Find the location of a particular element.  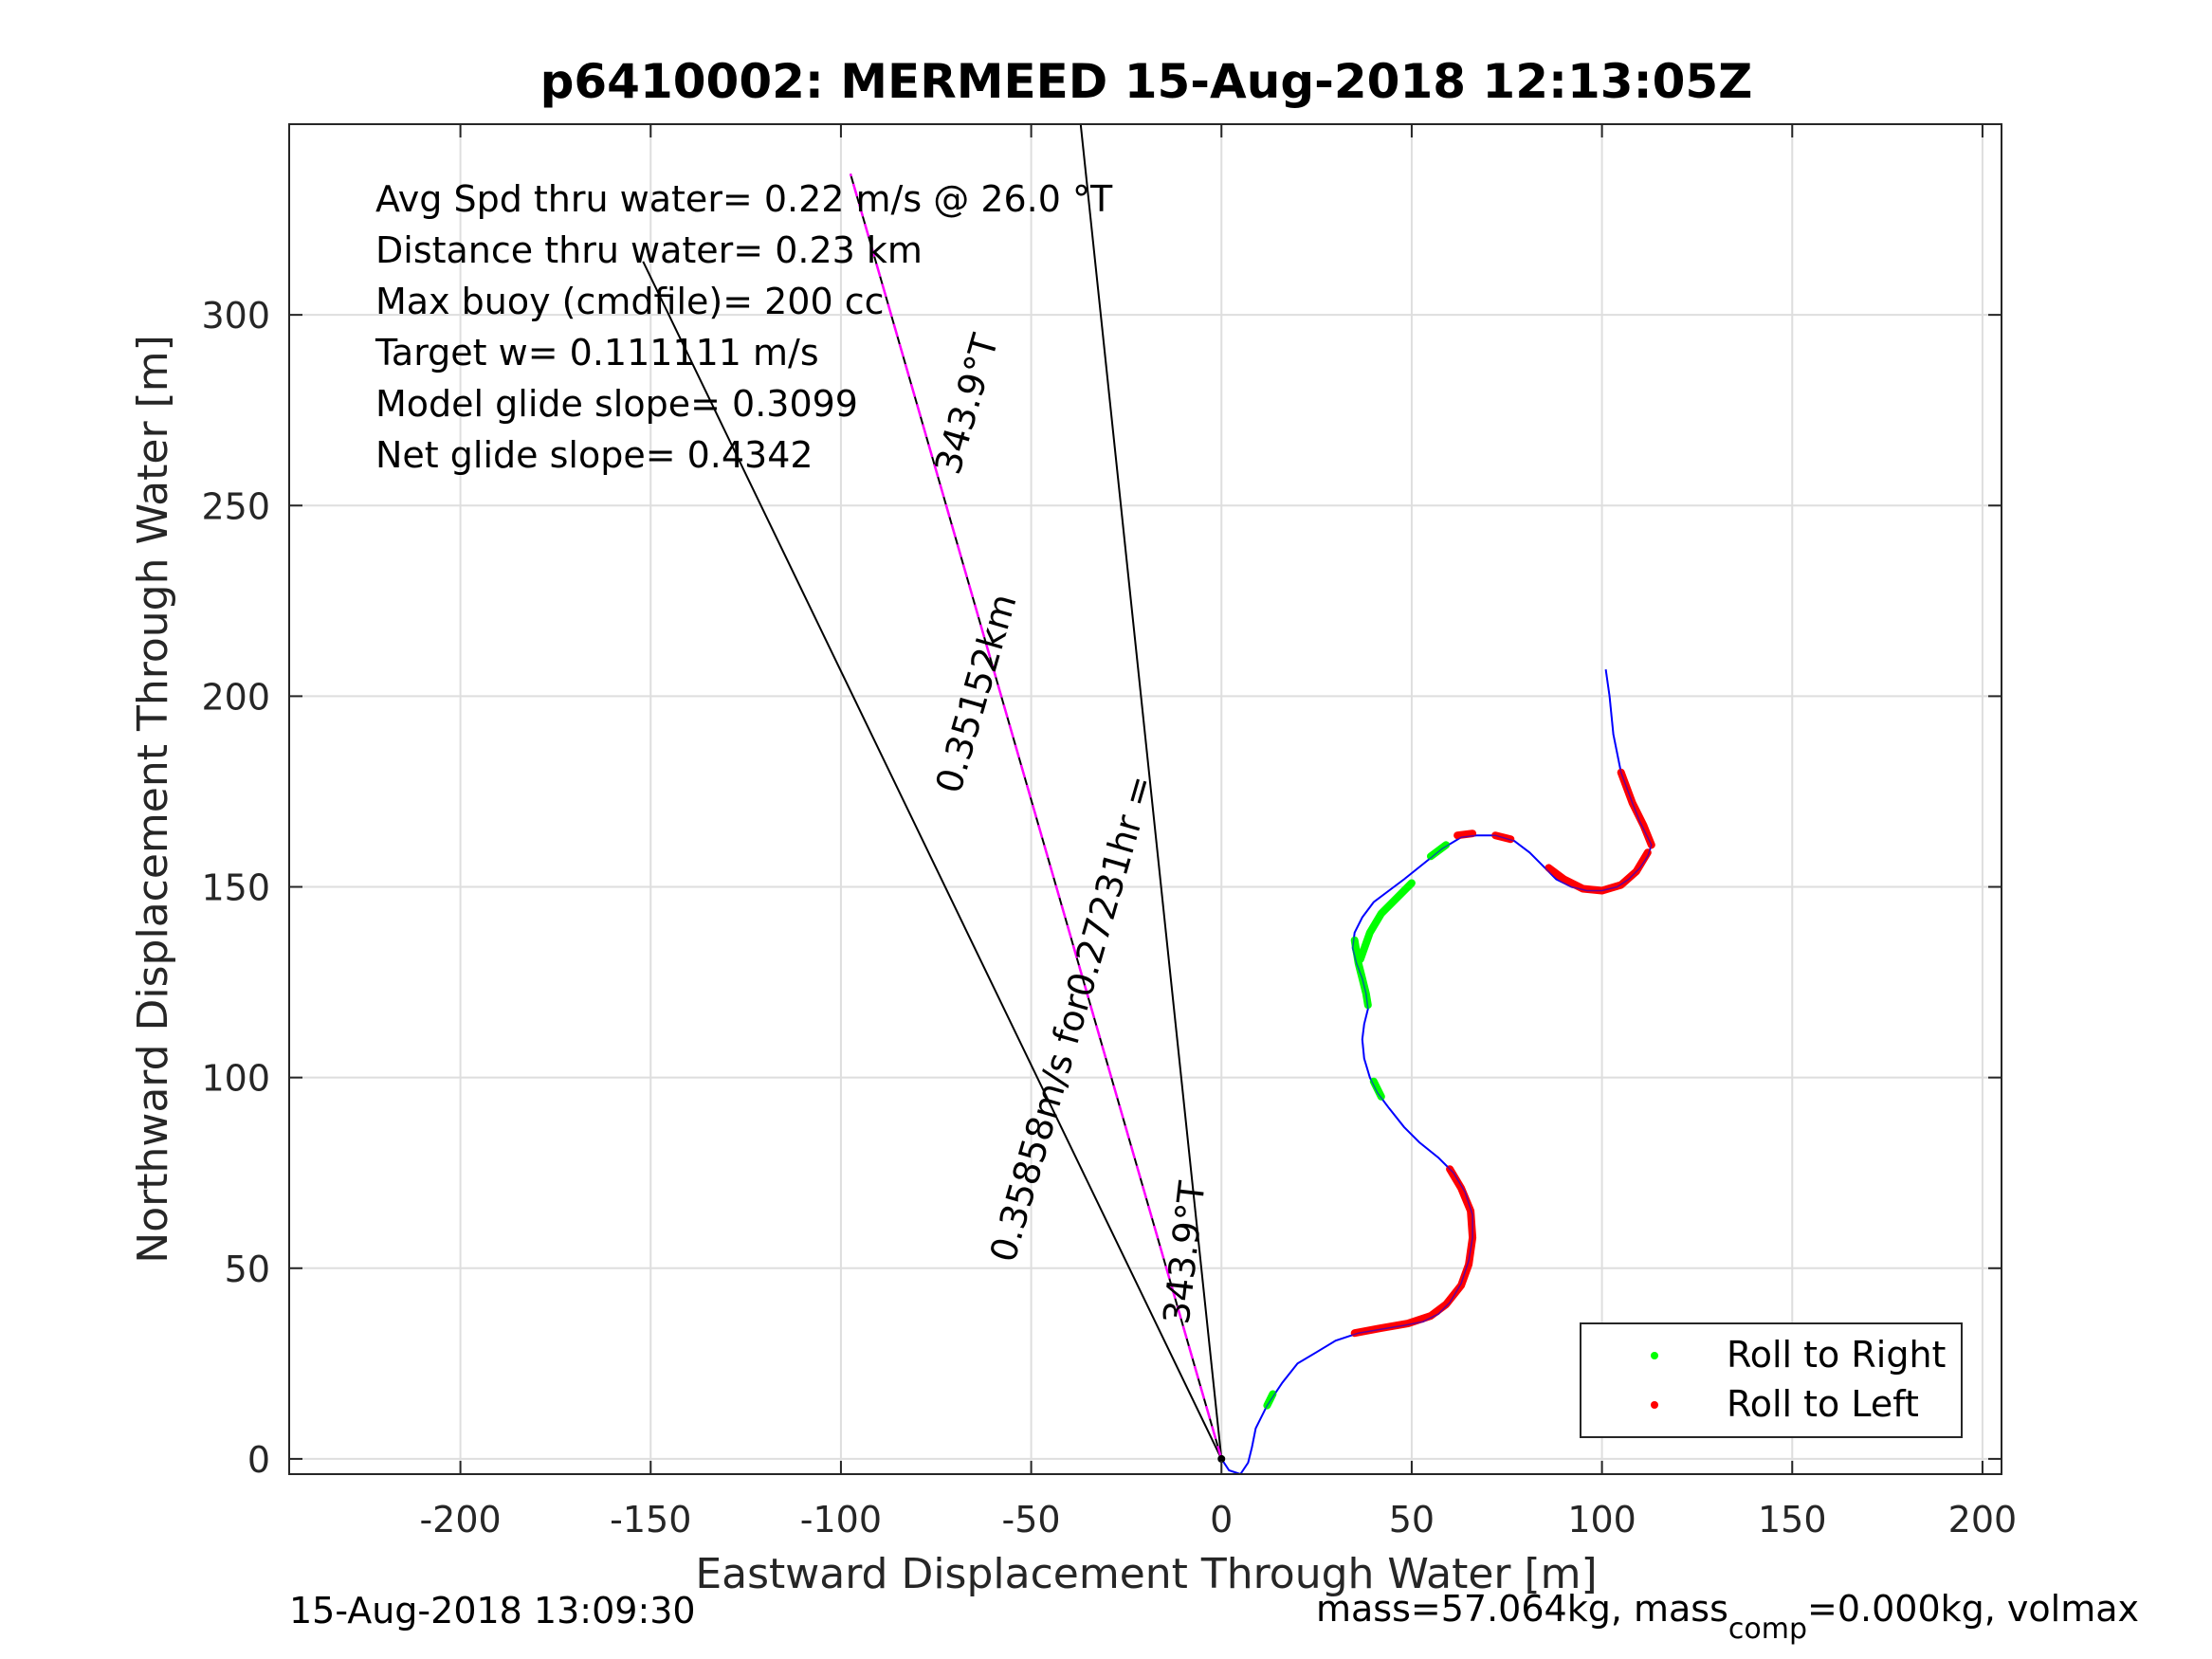

footer-mass-info: mass=57.064kg, masscomp=0.000kg, volmax is located at coordinates (1727, 1617).